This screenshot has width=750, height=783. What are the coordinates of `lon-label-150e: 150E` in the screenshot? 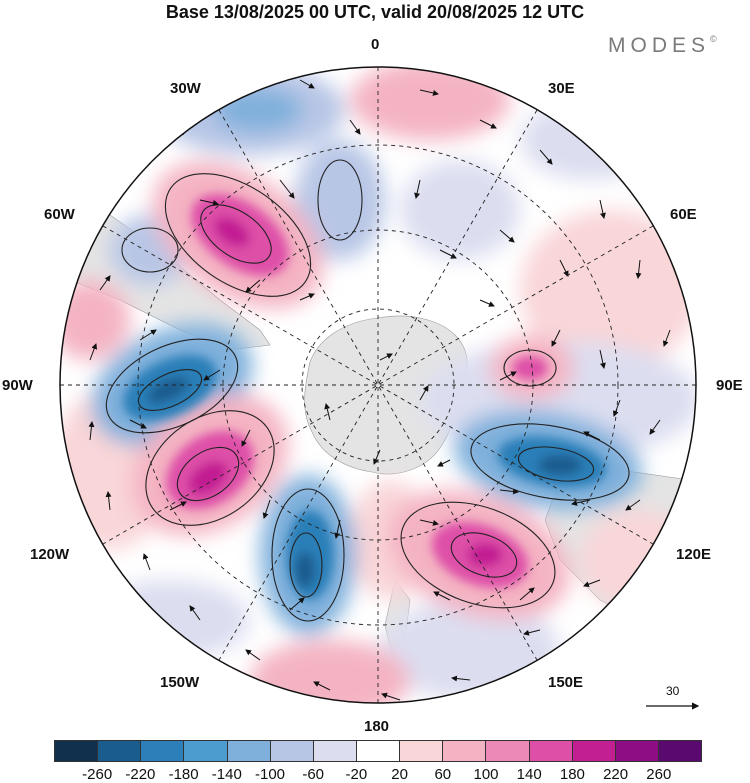 It's located at (566, 682).